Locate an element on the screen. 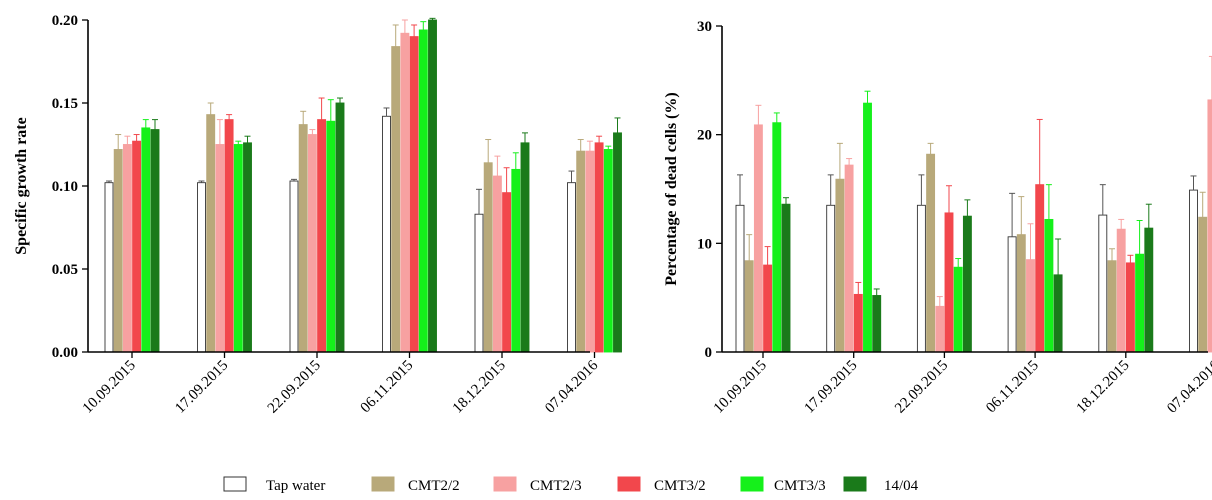 The image size is (1212, 500). legend: Tap water CMT2/2 CMT2/3 CMT3/2 CMT3/3 14/04 is located at coordinates (571, 485).